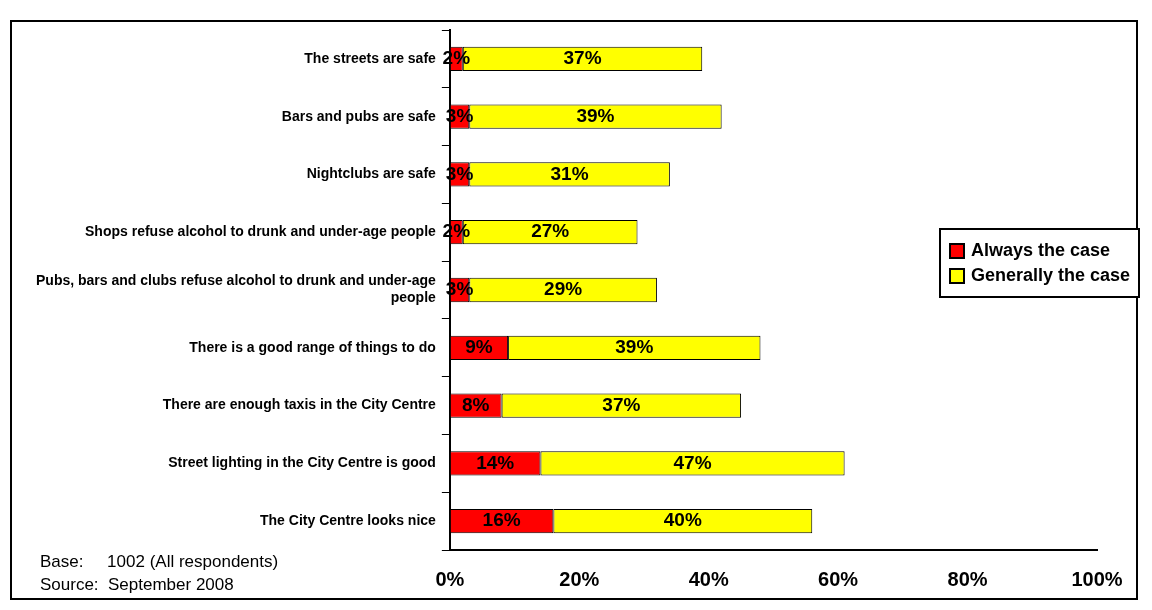 The width and height of the screenshot is (1152, 610). I want to click on y-tick-label: There are enough taxis in the City Centre, so click(299, 404).